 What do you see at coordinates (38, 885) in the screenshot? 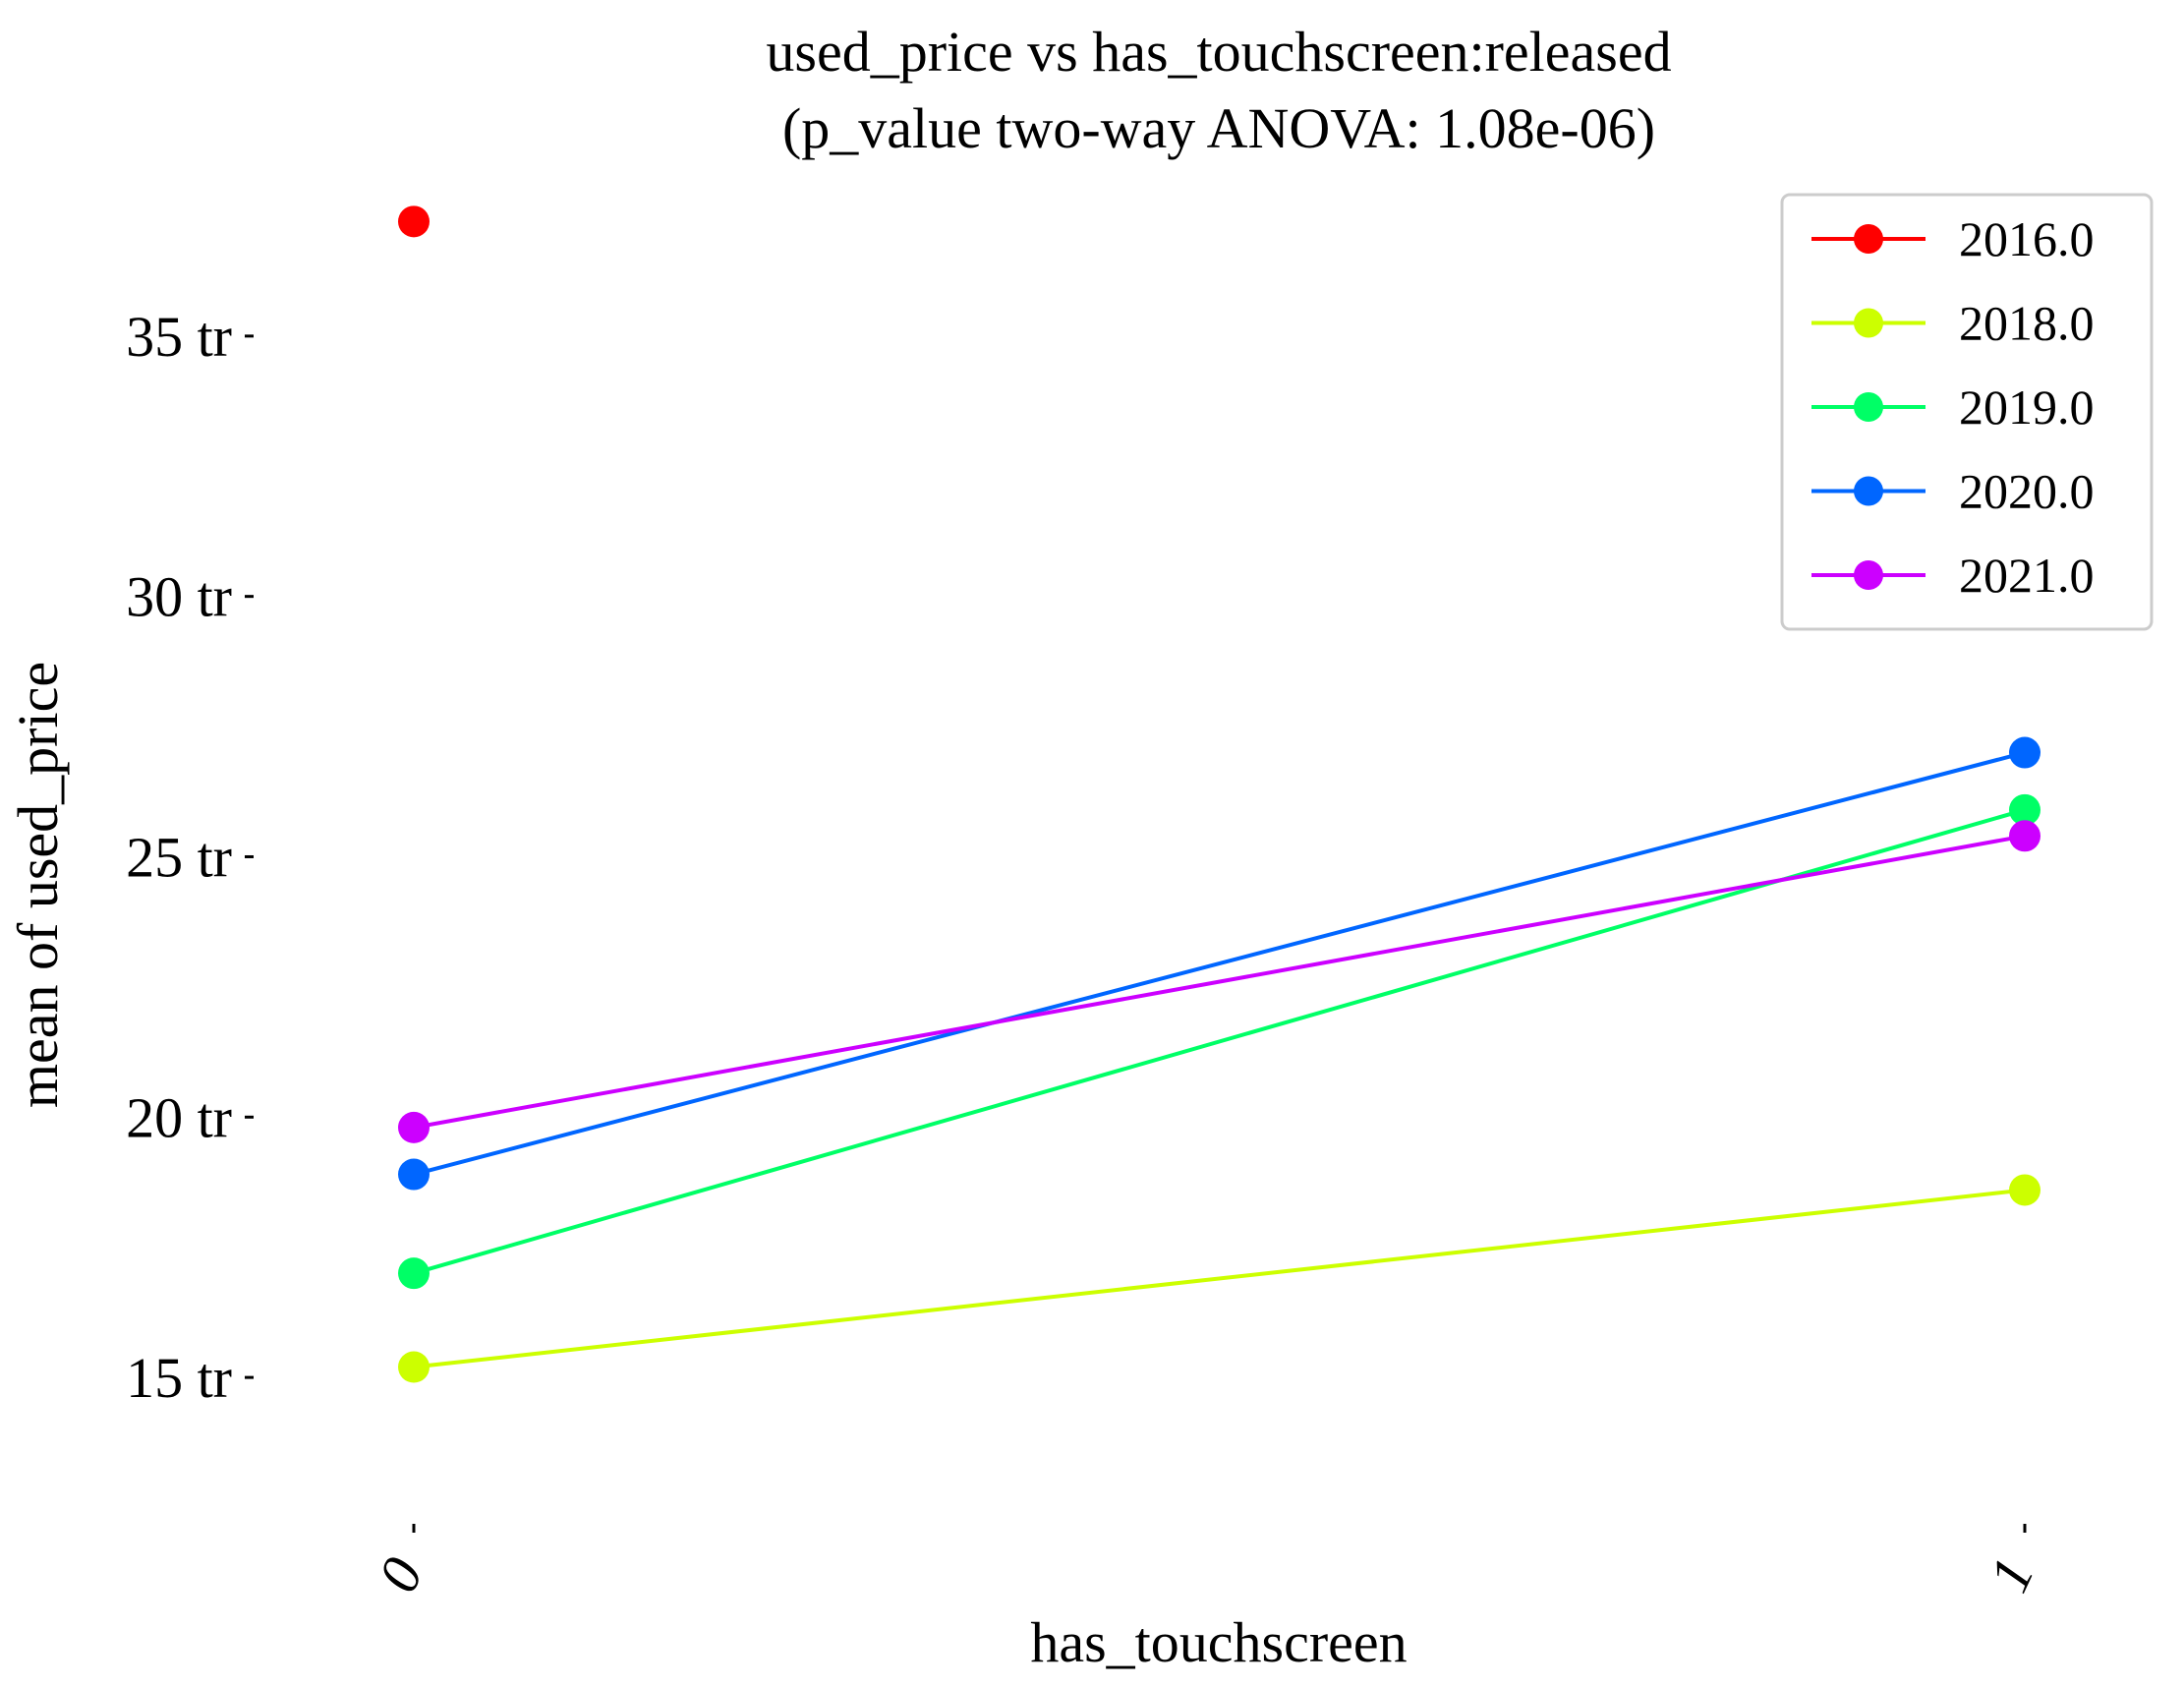
I see `y-axis-label: mean of used_price` at bounding box center [38, 885].